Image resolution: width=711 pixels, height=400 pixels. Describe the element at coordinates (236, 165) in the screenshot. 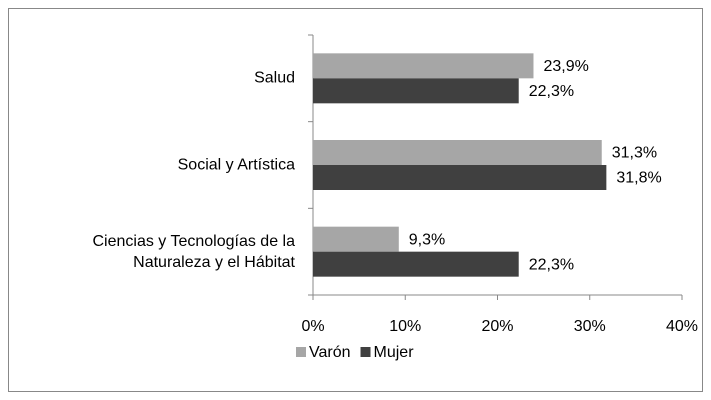

I see `y-tick-label: Social y Artística` at that location.